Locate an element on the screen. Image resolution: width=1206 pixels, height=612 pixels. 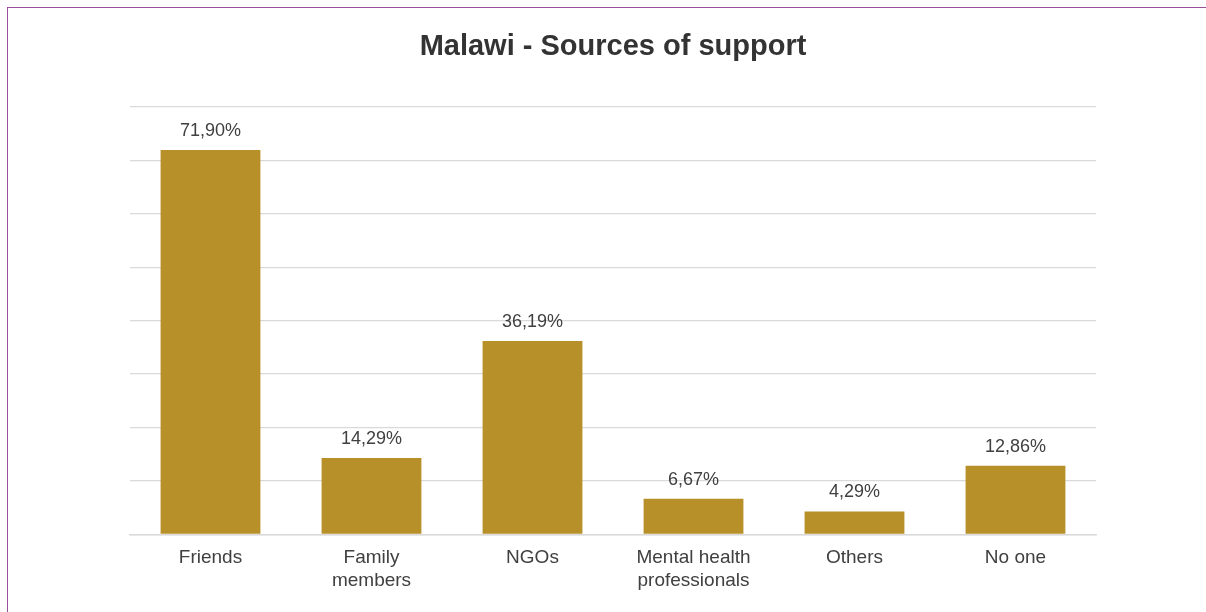
x-tick-label: No one is located at coordinates (1015, 557).